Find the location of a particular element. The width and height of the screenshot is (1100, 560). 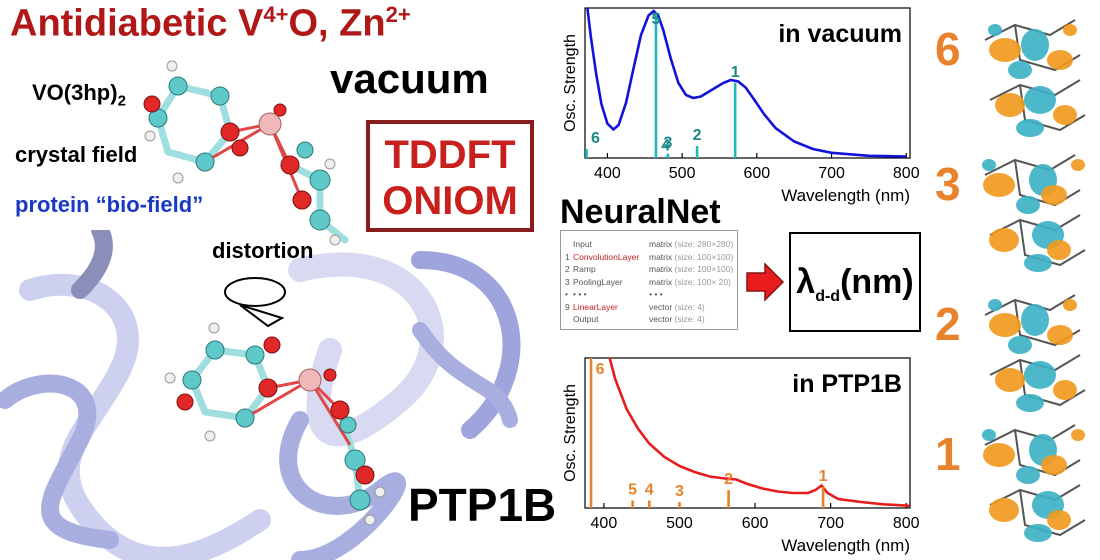

nn-layer-row: 9 LinearLayer vector (size: 4) is located at coordinates (650, 307).